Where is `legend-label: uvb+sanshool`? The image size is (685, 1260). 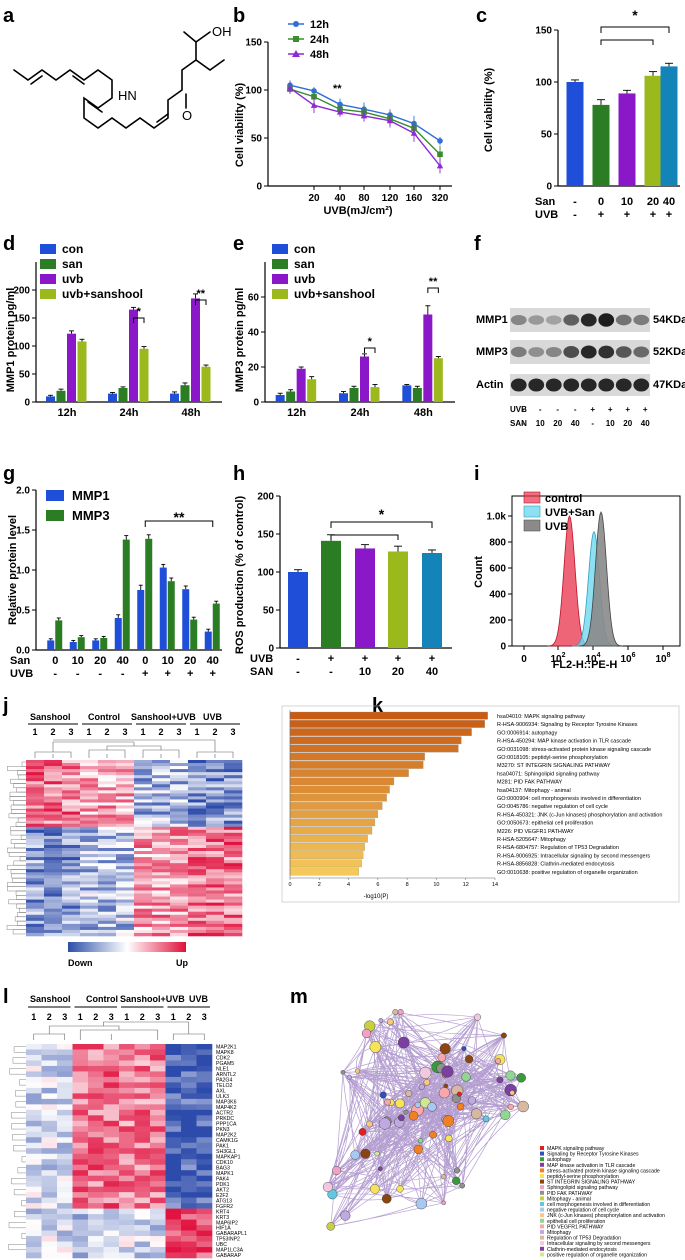
legend-label: uvb+sanshool is located at coordinates (102, 294).